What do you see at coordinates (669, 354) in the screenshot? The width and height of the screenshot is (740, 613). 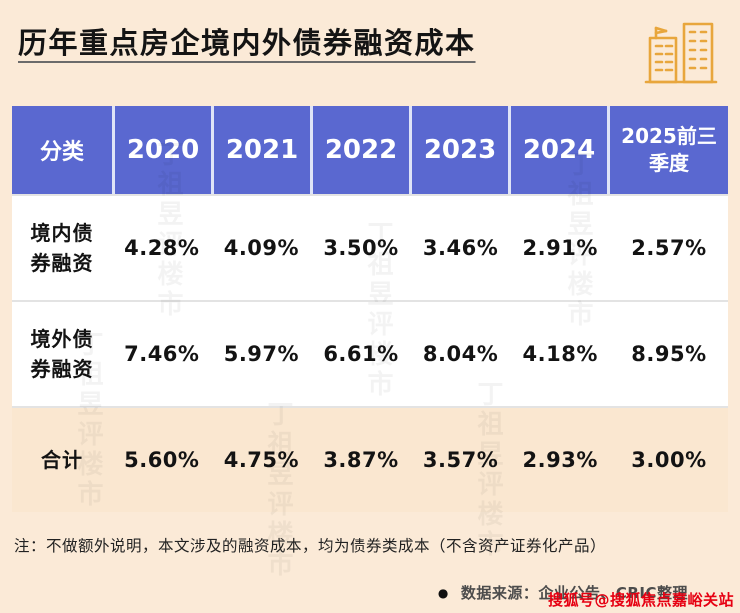 I see `table-cell: 8.95%` at bounding box center [669, 354].